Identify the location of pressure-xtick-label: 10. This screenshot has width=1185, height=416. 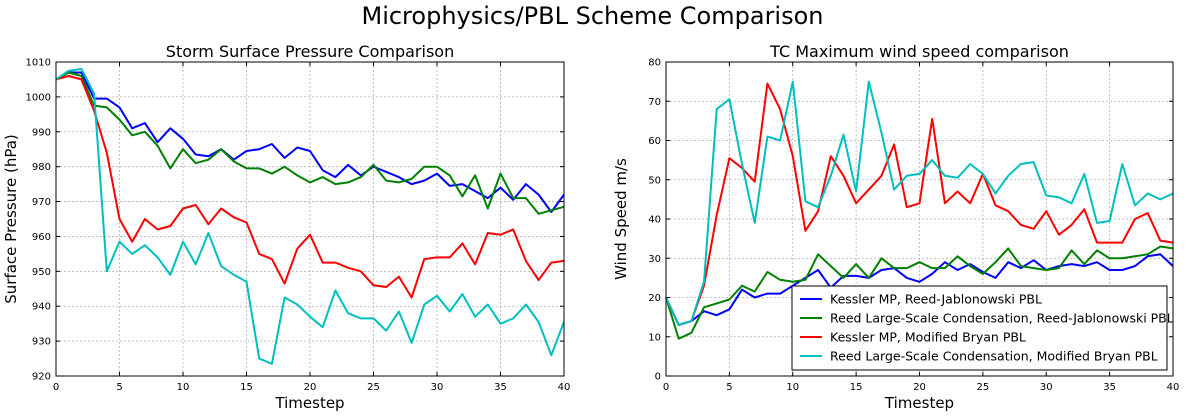
(183, 387).